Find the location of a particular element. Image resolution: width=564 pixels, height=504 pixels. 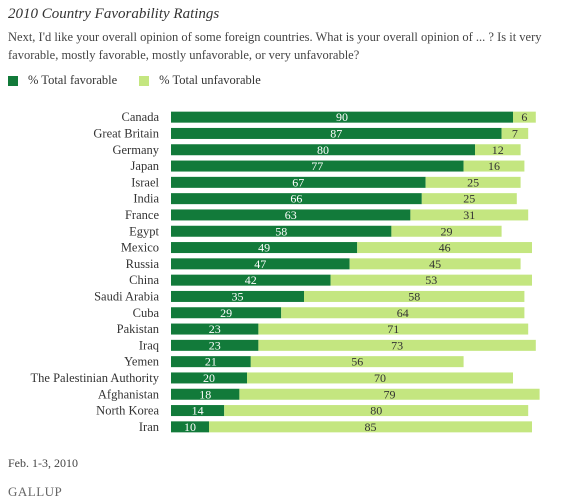

bar-unfavorable-mexico is located at coordinates (444, 248).